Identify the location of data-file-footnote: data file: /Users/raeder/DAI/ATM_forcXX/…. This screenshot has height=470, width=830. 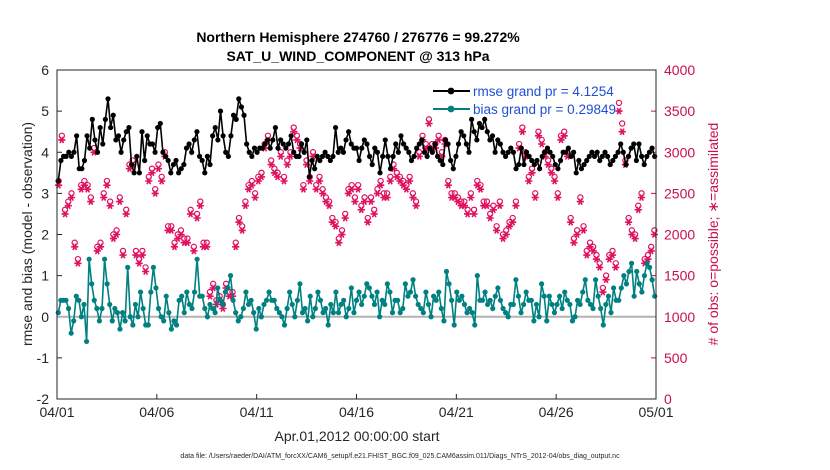
(400, 456).